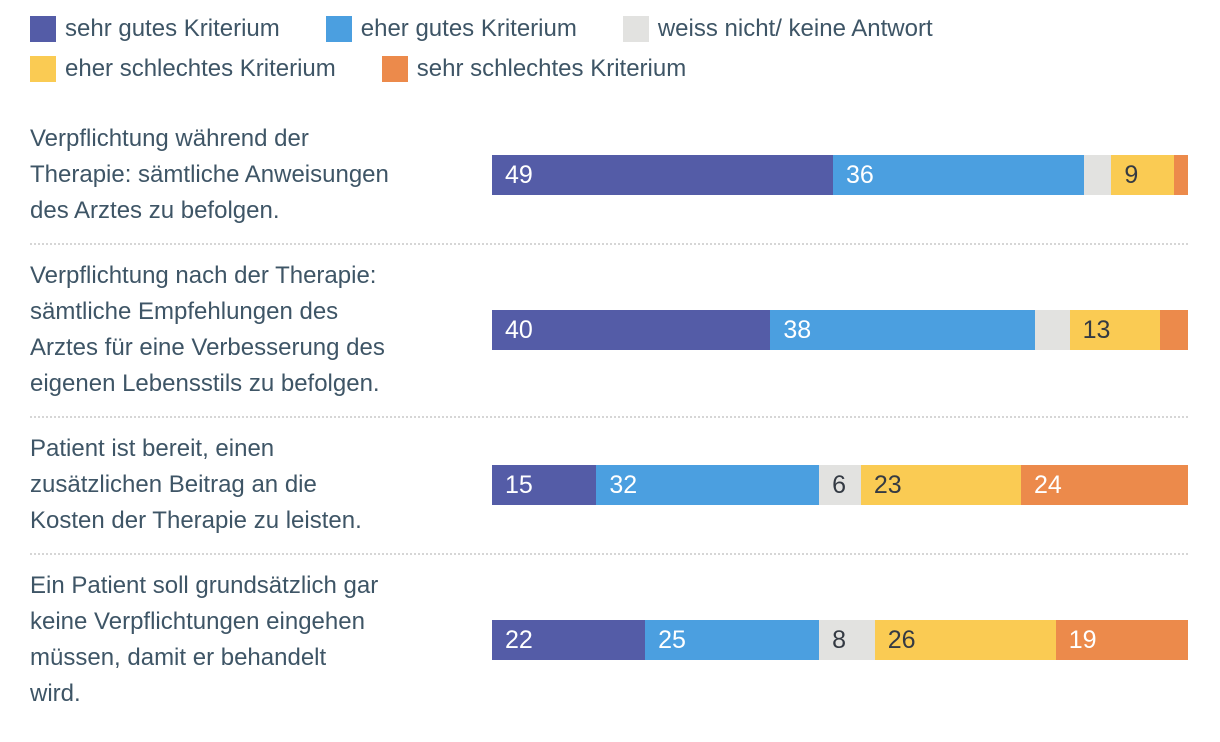 This screenshot has height=742, width=1220. What do you see at coordinates (1104, 485) in the screenshot?
I see `bar-segment-sehr-schlechtes-kriterium: 24` at bounding box center [1104, 485].